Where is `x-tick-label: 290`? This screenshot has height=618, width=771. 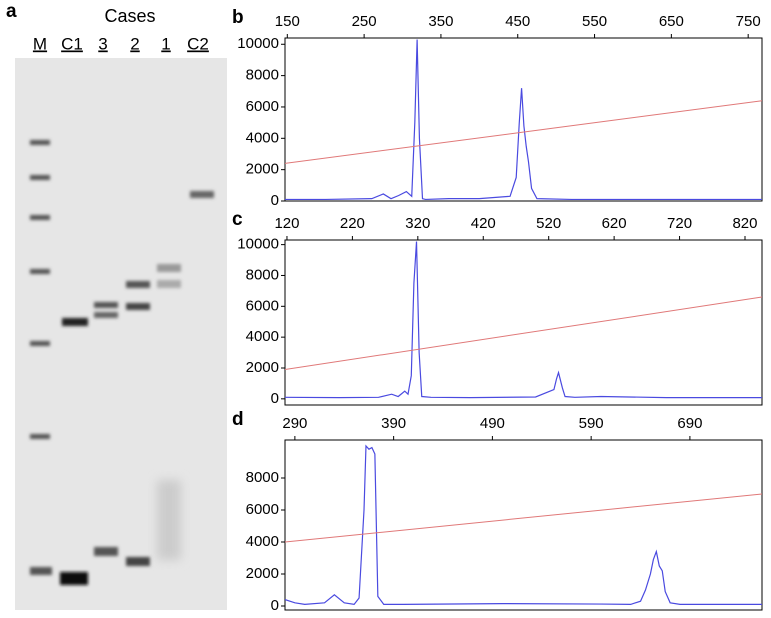 x-tick-label: 290 is located at coordinates (294, 423).